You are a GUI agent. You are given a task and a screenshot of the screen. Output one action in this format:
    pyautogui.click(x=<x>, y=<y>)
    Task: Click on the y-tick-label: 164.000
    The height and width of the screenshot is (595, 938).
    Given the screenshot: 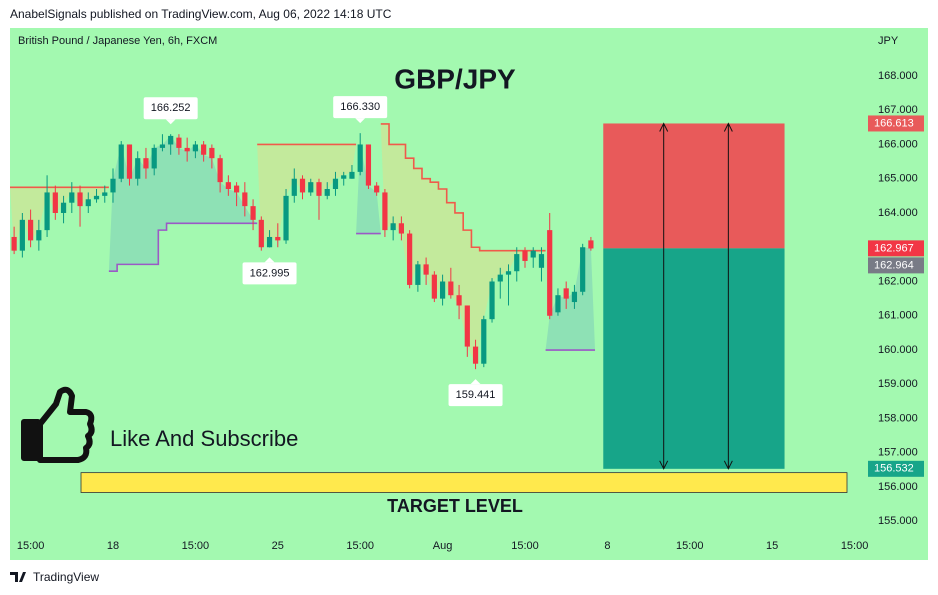 What is the action you would take?
    pyautogui.click(x=898, y=213)
    